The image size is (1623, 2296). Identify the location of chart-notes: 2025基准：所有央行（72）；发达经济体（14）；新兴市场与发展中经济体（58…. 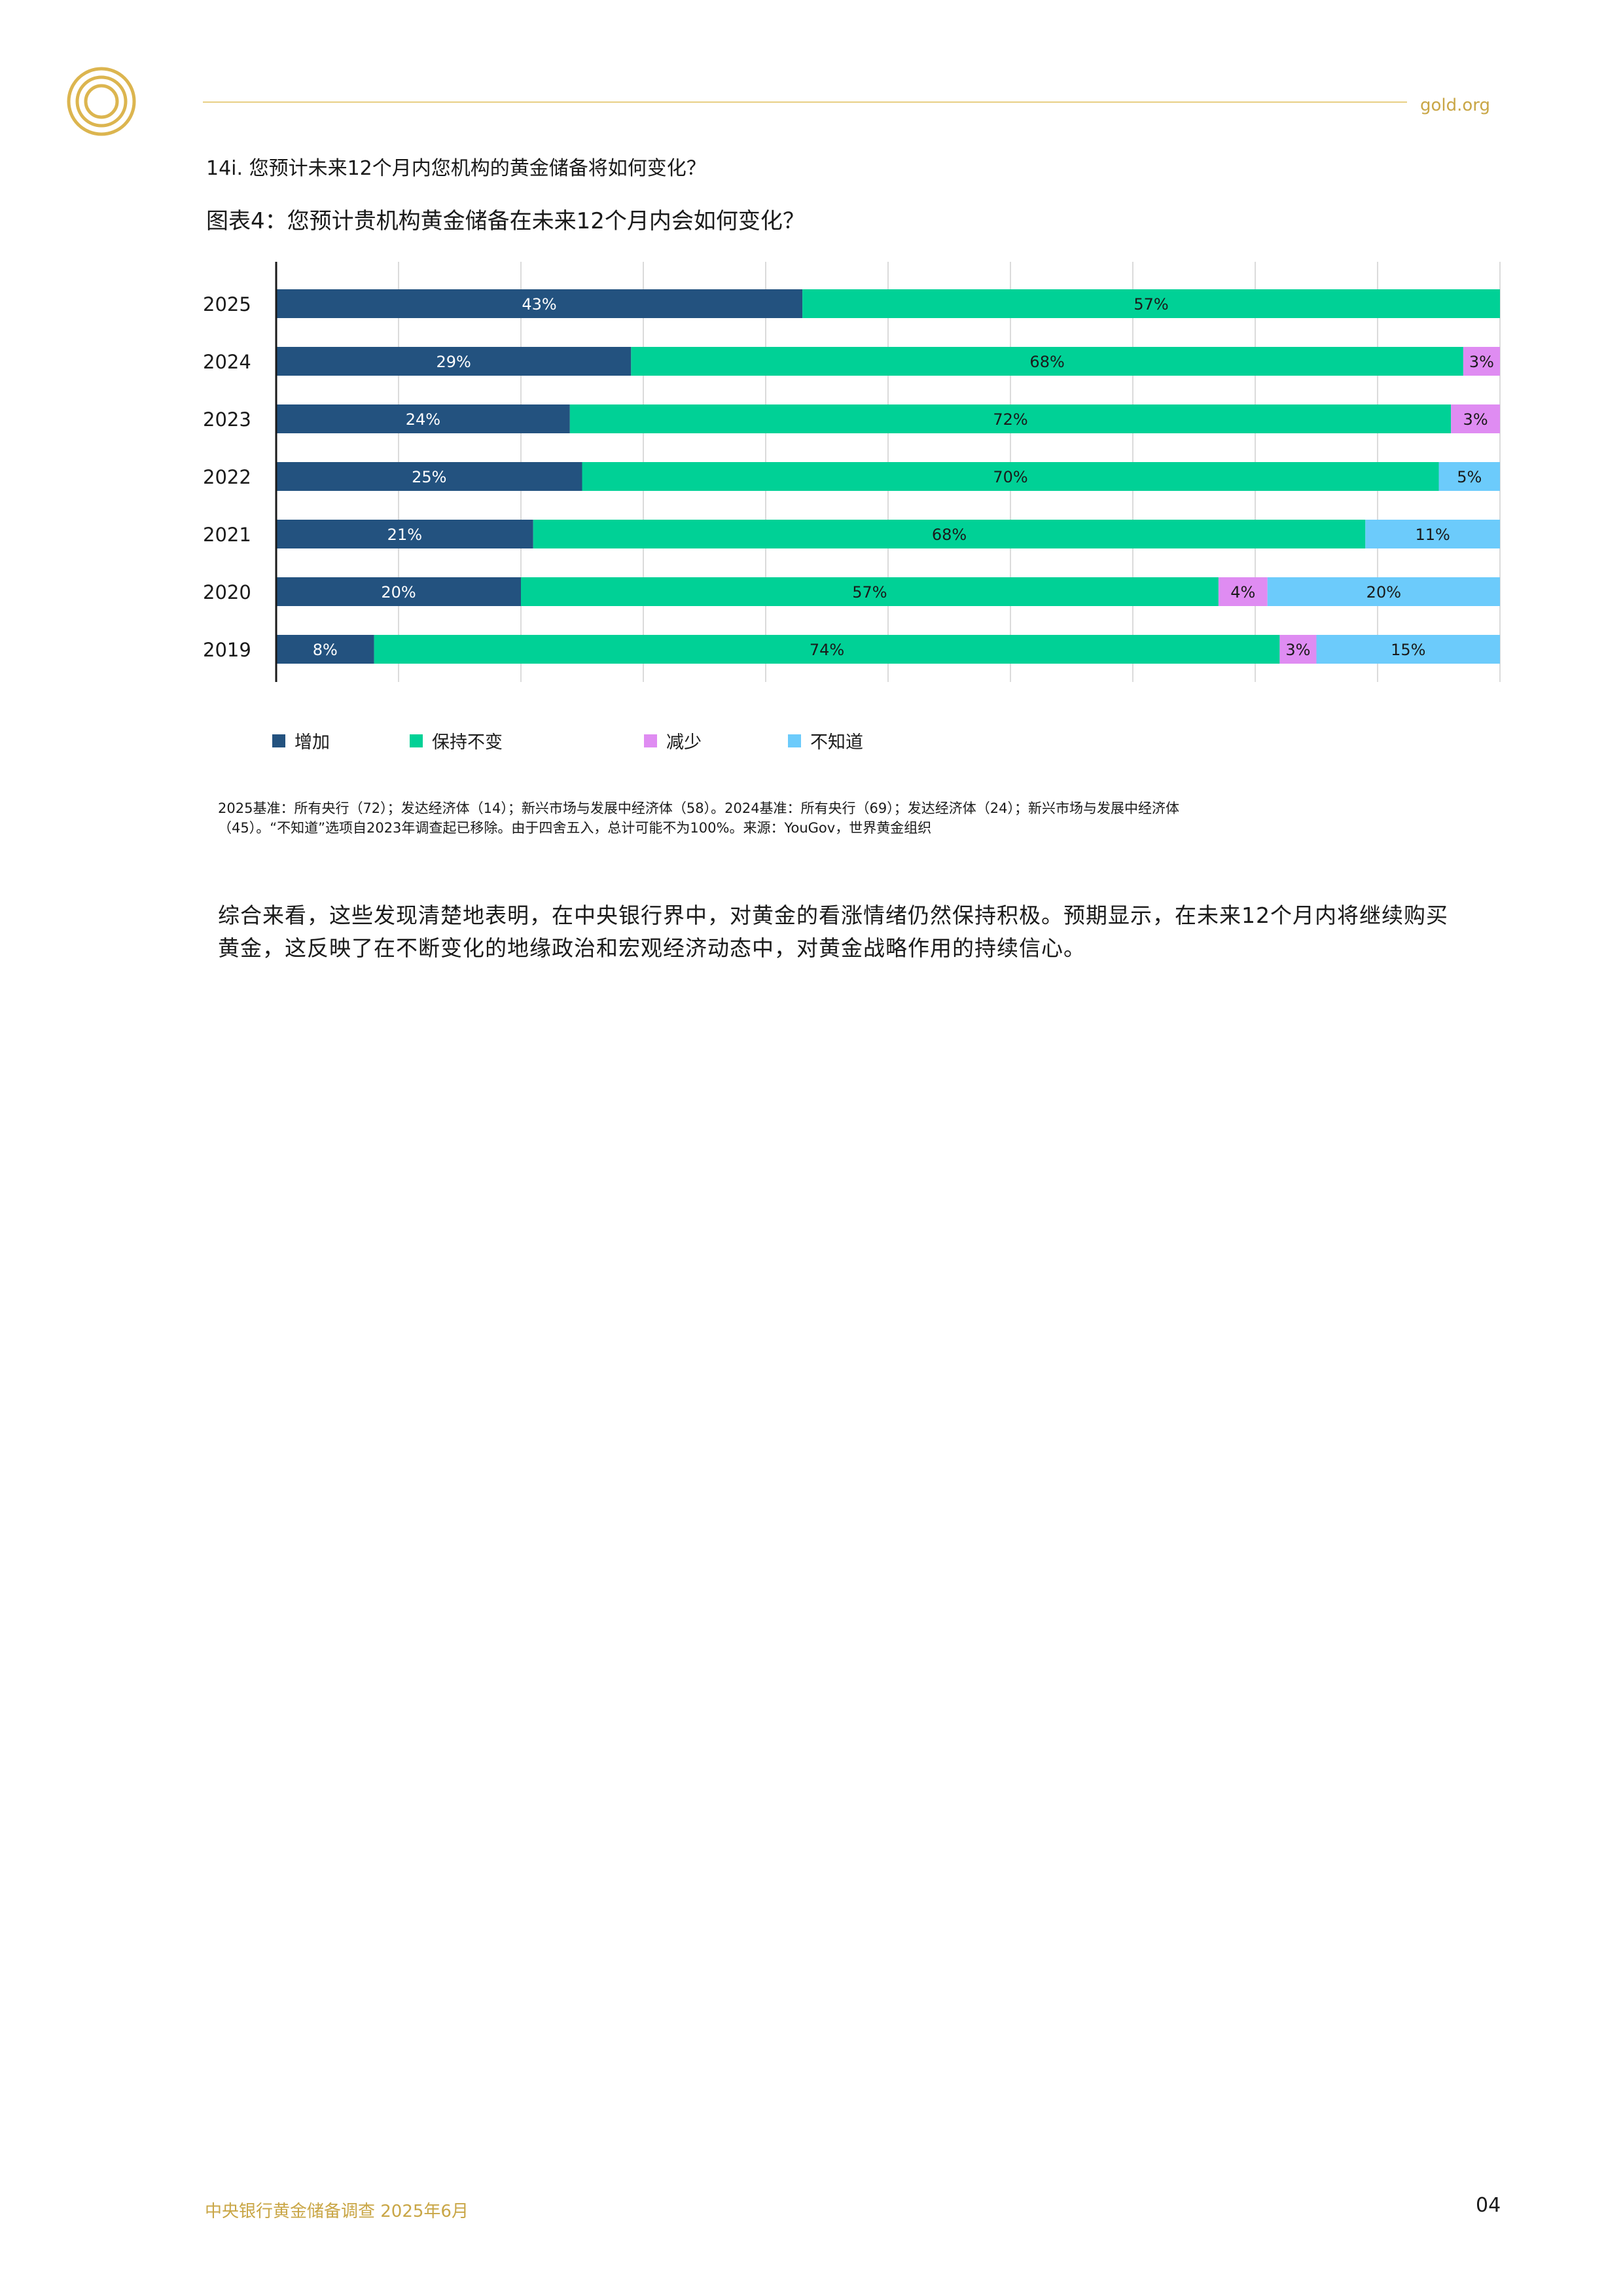
(781, 818).